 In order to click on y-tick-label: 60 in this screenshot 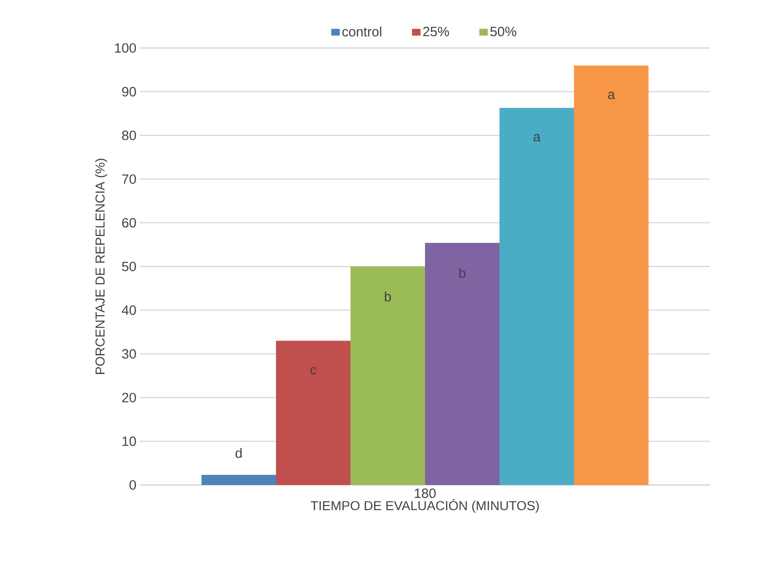, I will do `click(129, 223)`.